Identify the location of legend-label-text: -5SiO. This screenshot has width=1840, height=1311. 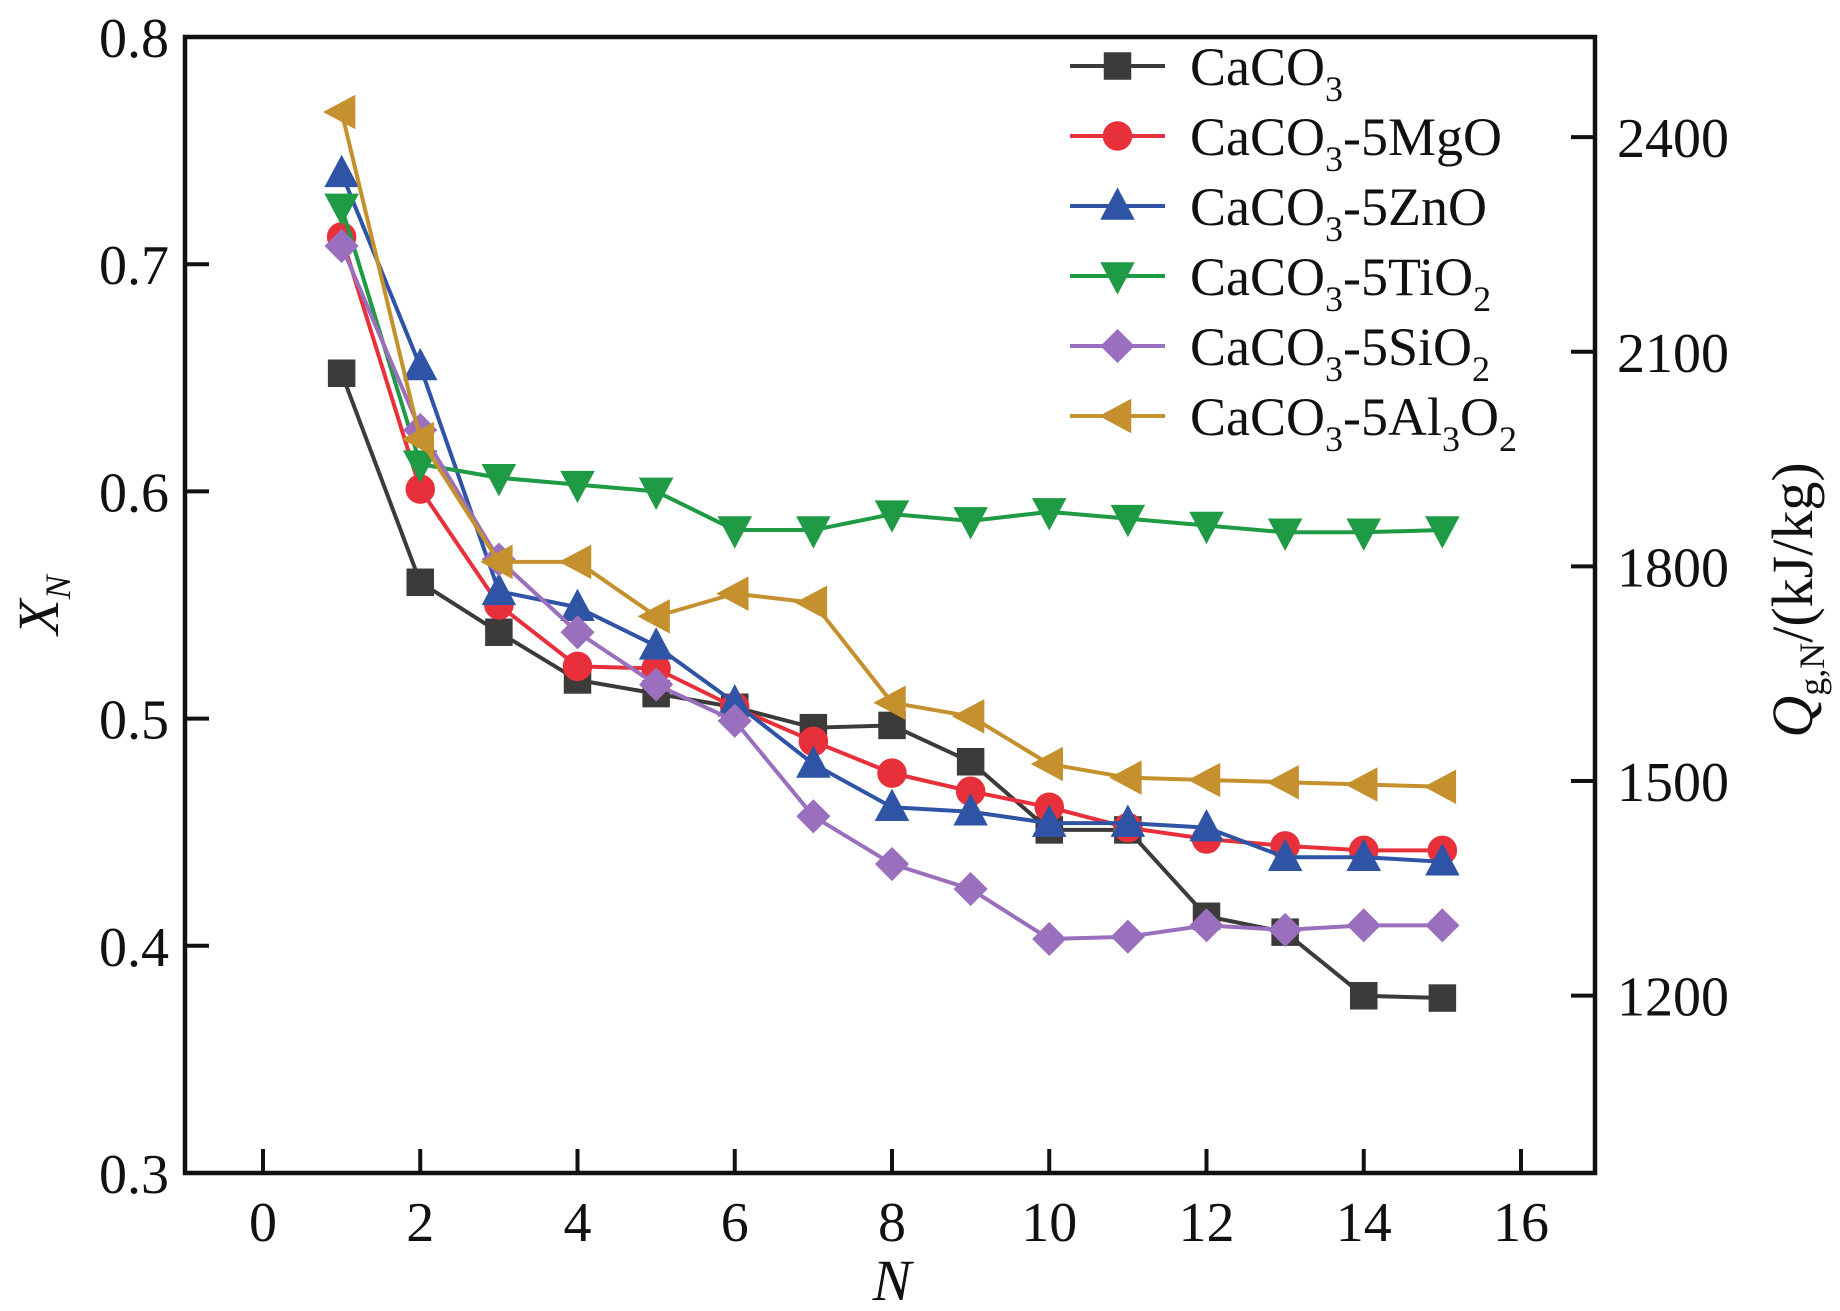
(1407, 347).